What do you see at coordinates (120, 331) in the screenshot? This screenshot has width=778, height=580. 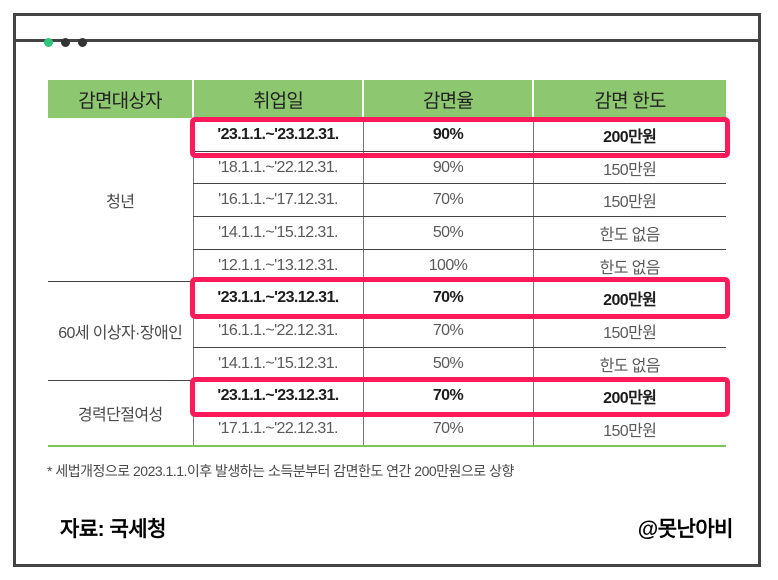 I see `group-label-senior-disabled: 60세 이상자·장애인` at bounding box center [120, 331].